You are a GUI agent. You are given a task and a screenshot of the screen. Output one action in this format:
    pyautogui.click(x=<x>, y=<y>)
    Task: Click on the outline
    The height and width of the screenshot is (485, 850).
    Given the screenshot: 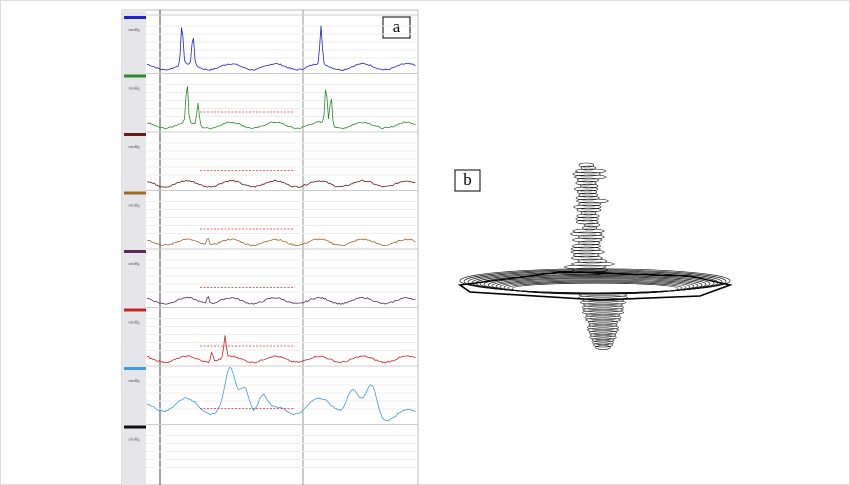 What is the action you would take?
    pyautogui.click(x=595, y=286)
    